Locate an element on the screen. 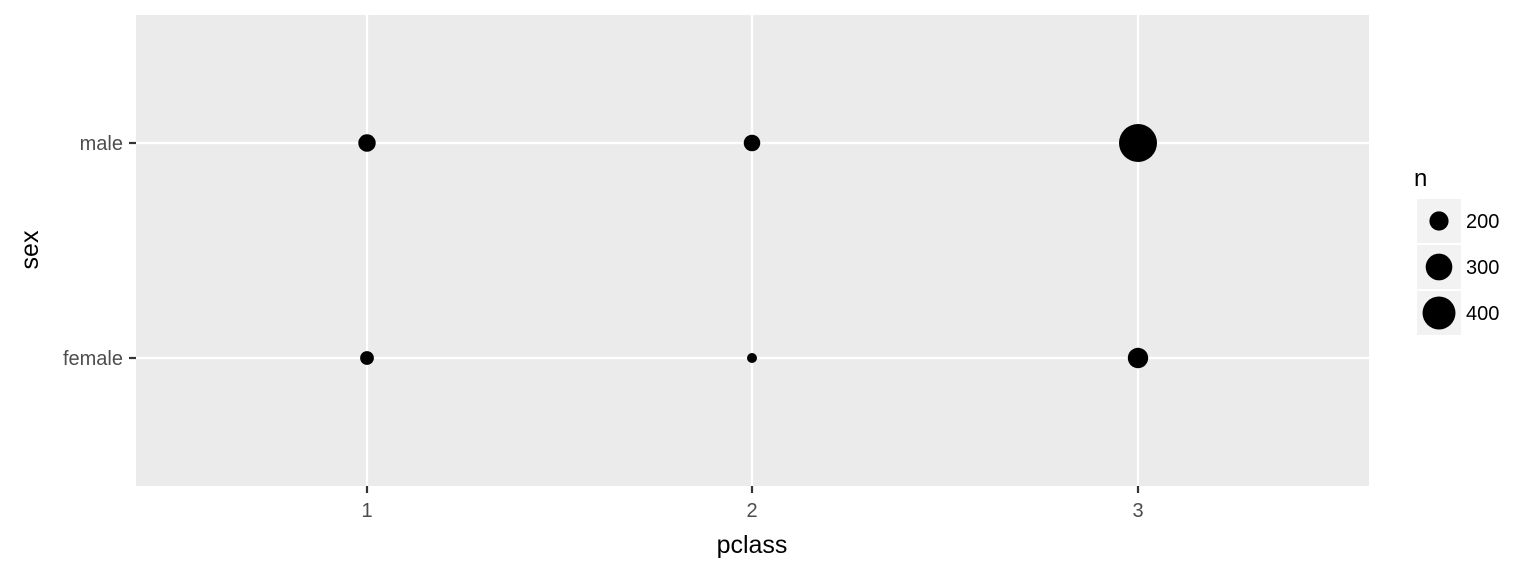  x-tick-label-1: 1 is located at coordinates (366, 511).